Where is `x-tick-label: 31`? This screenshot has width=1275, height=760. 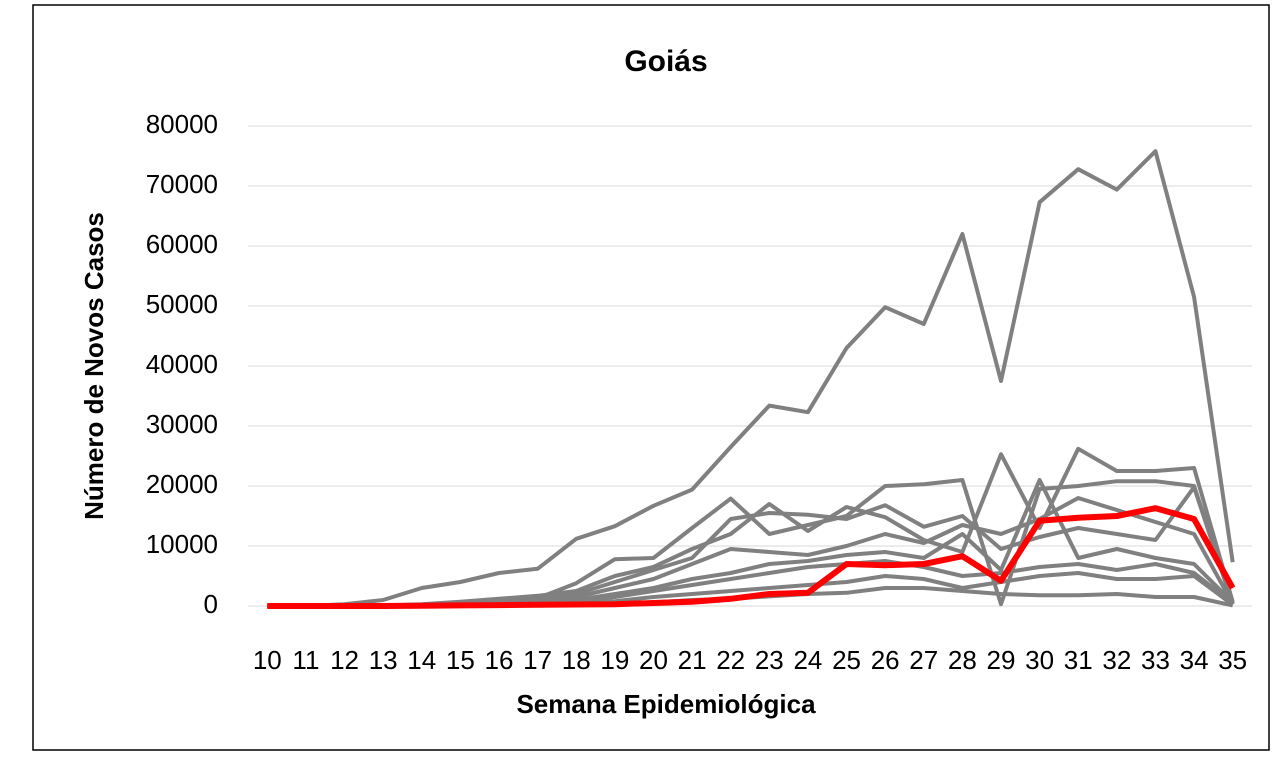
x-tick-label: 31 is located at coordinates (1078, 660).